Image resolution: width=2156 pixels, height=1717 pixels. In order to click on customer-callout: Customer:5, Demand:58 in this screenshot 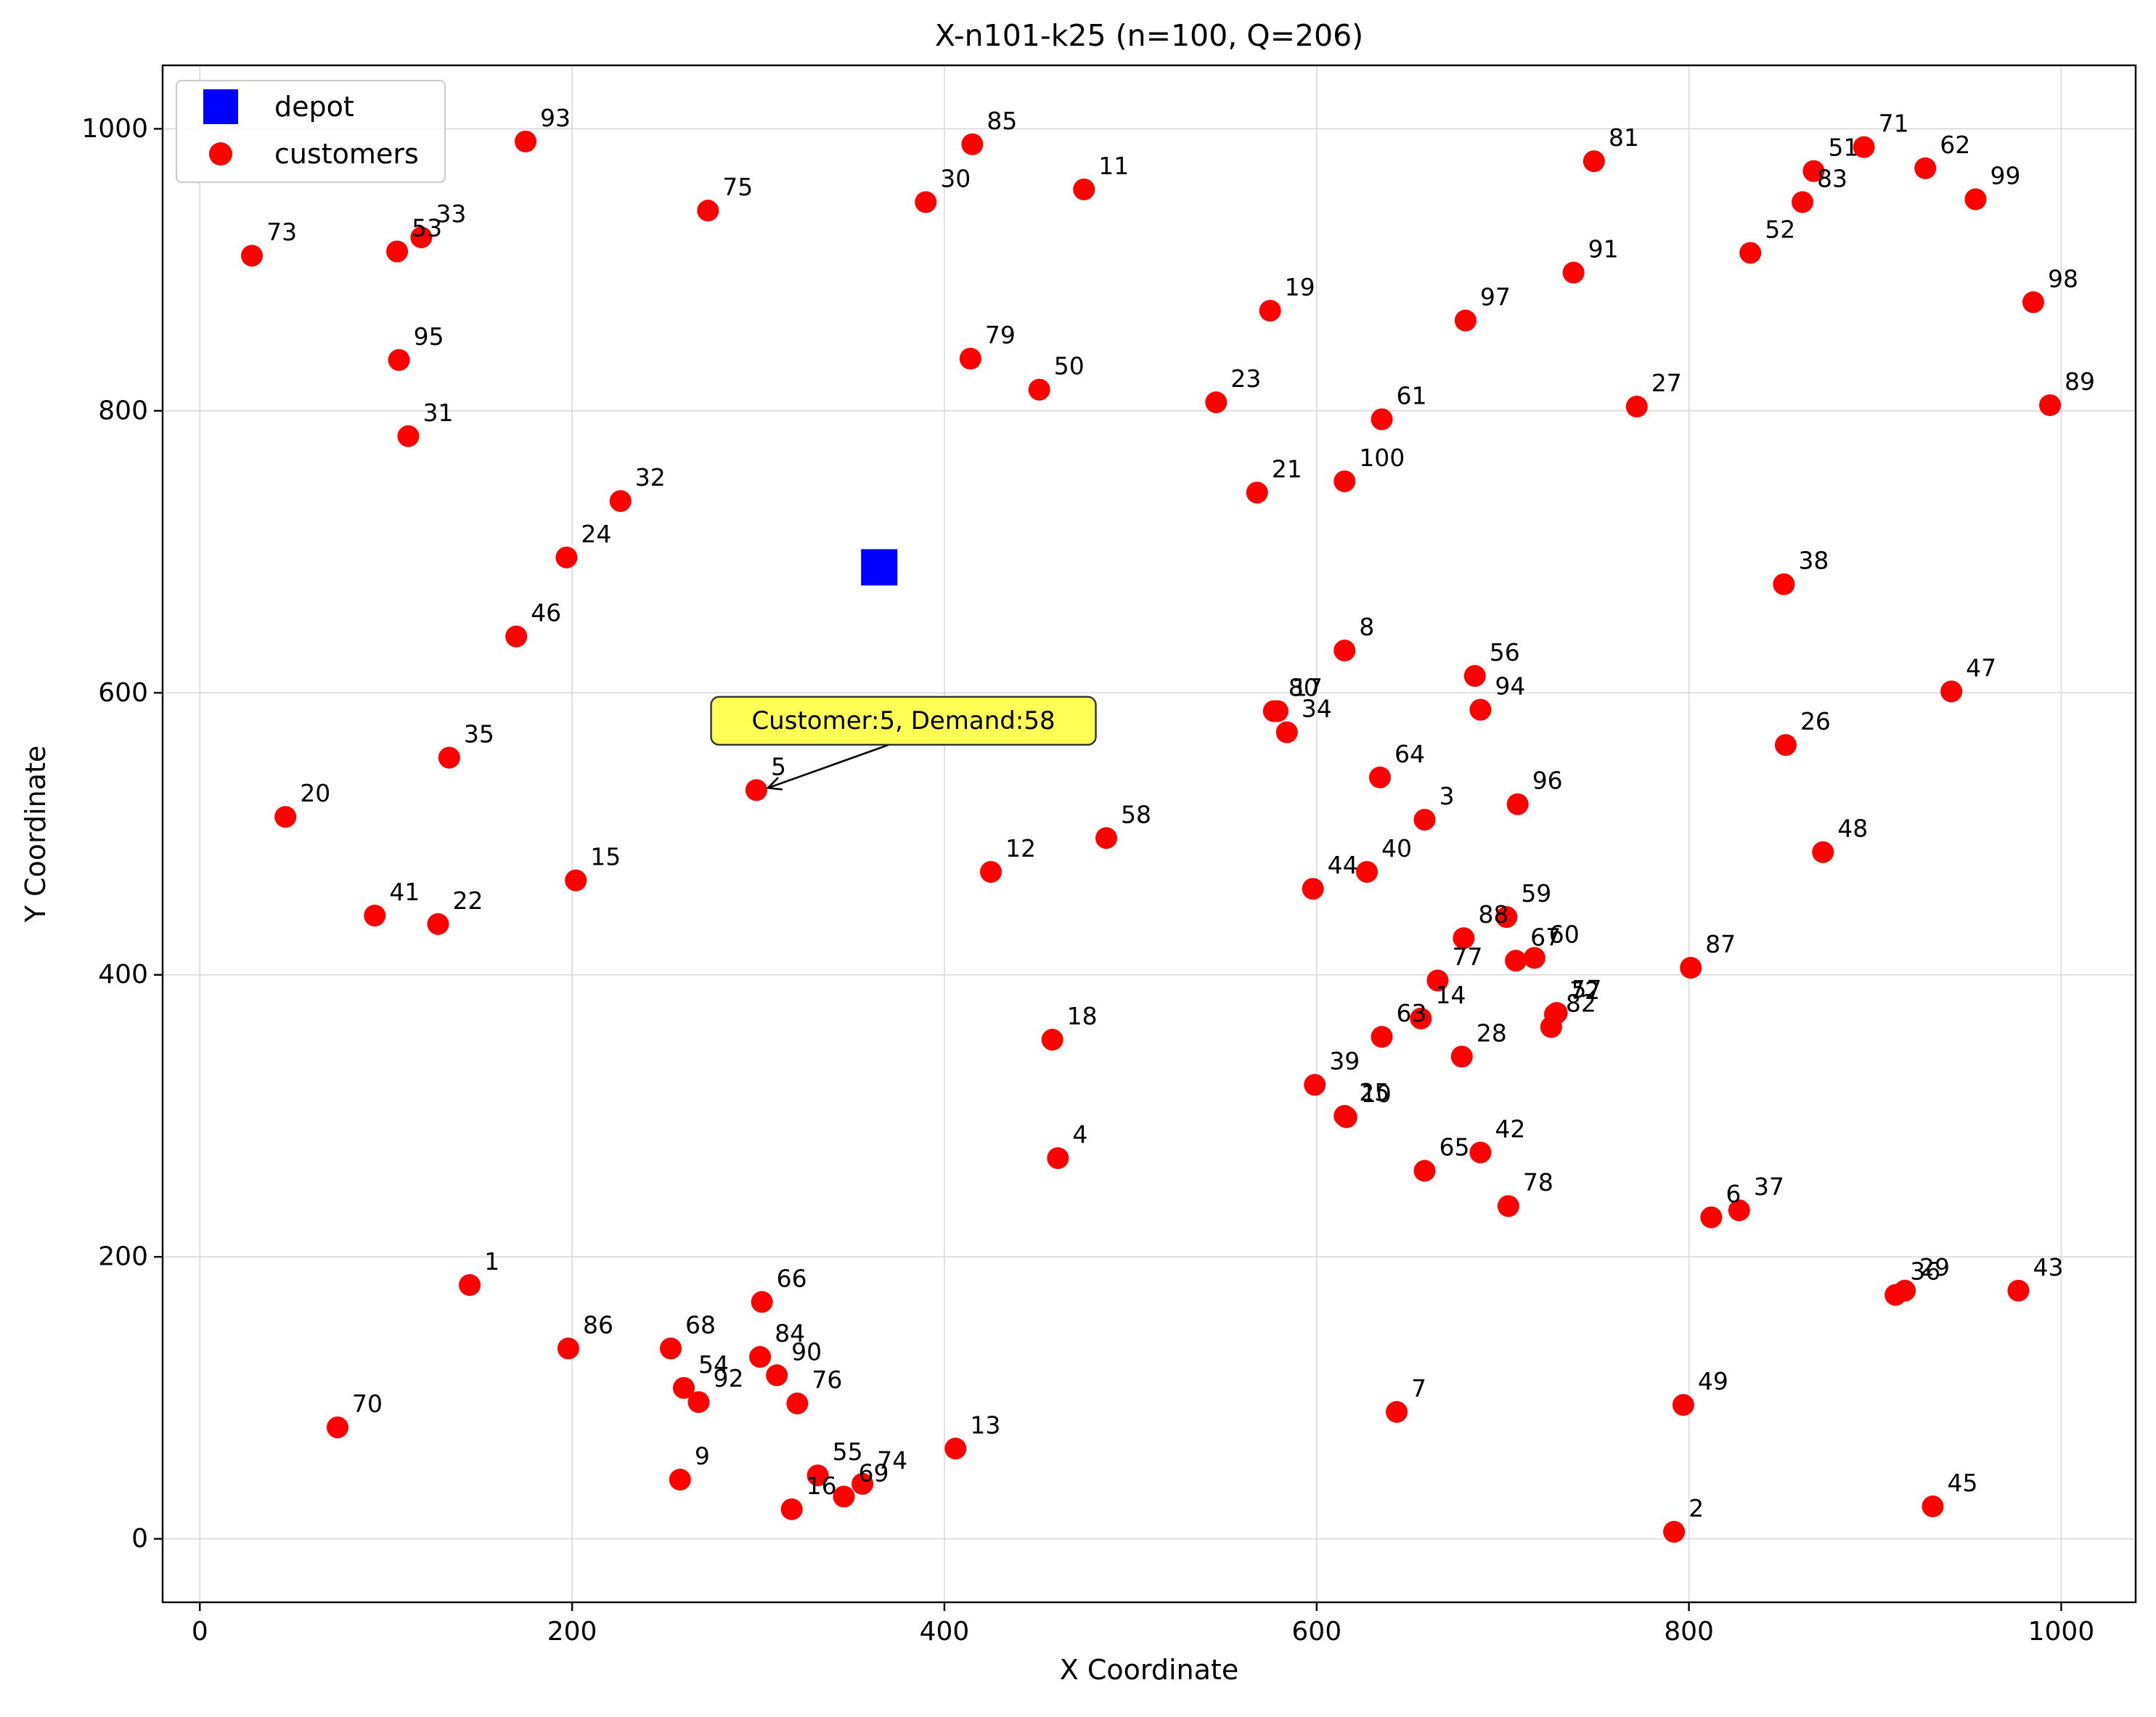, I will do `click(904, 743)`.